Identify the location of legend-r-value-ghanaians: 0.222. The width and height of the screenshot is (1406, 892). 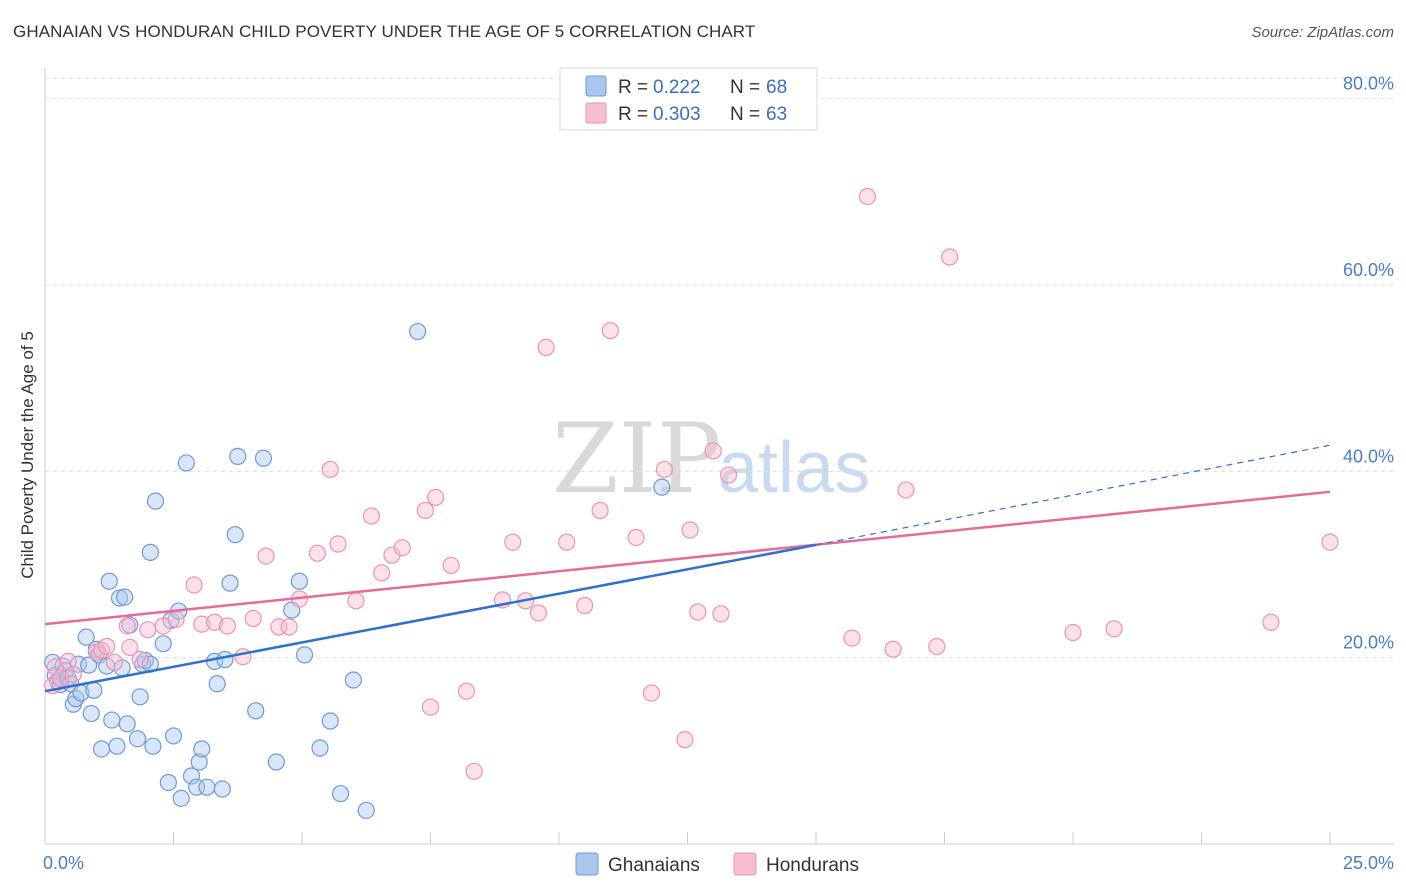
(677, 87).